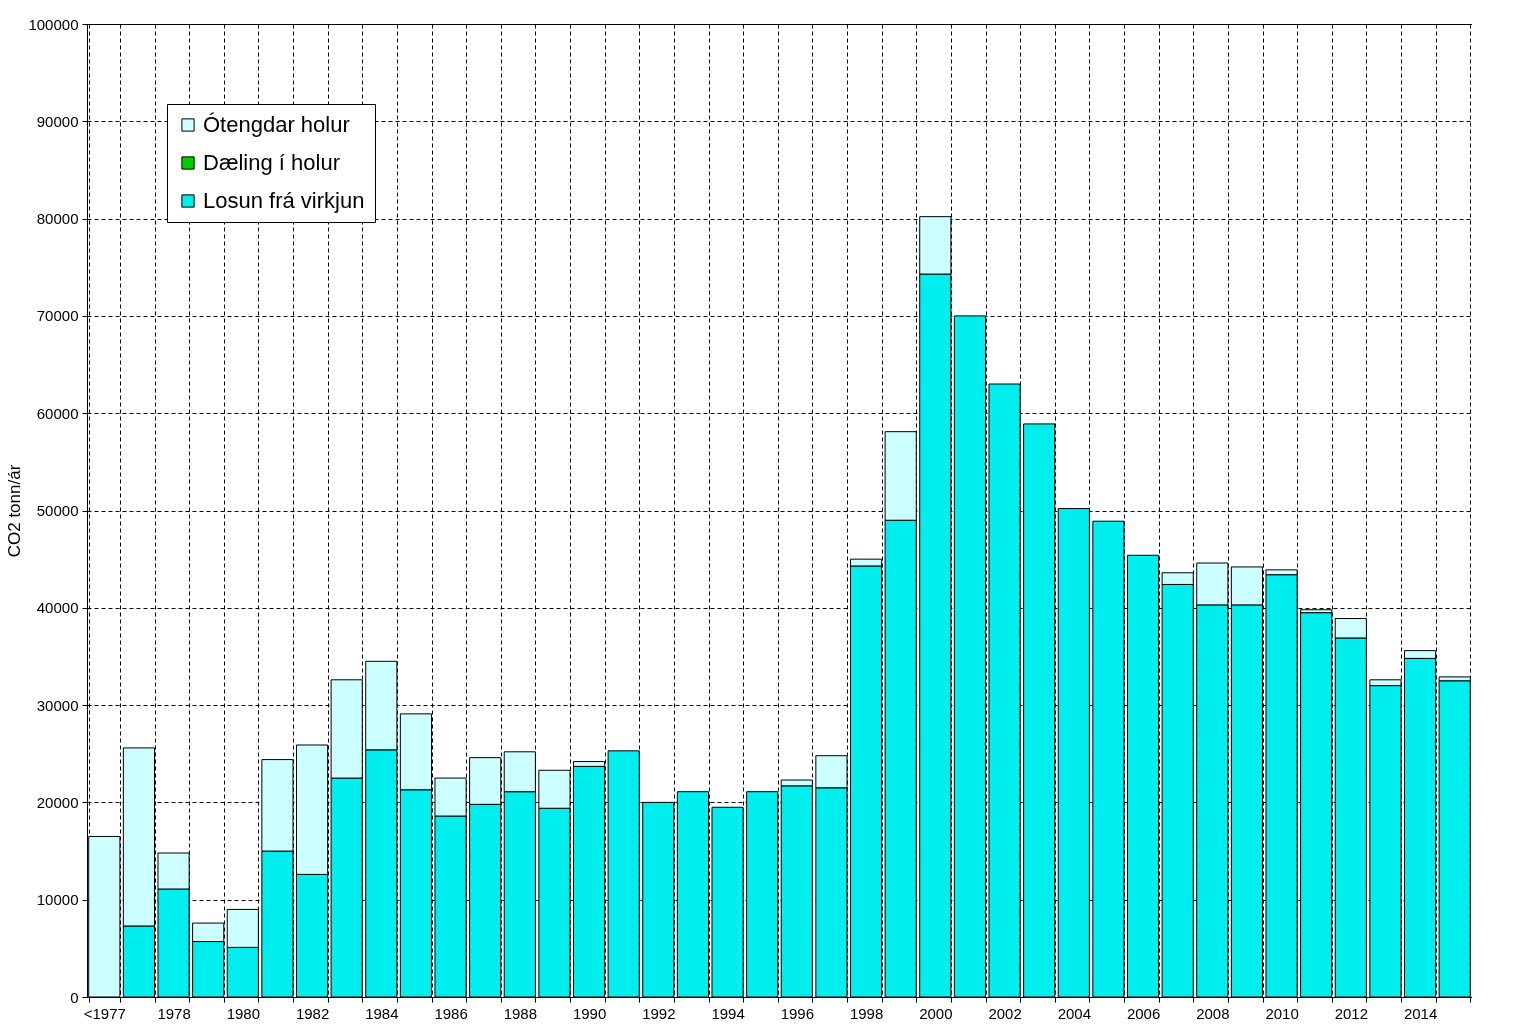 The height and width of the screenshot is (1026, 1513). I want to click on y-tick-label: 100000, so click(53, 24).